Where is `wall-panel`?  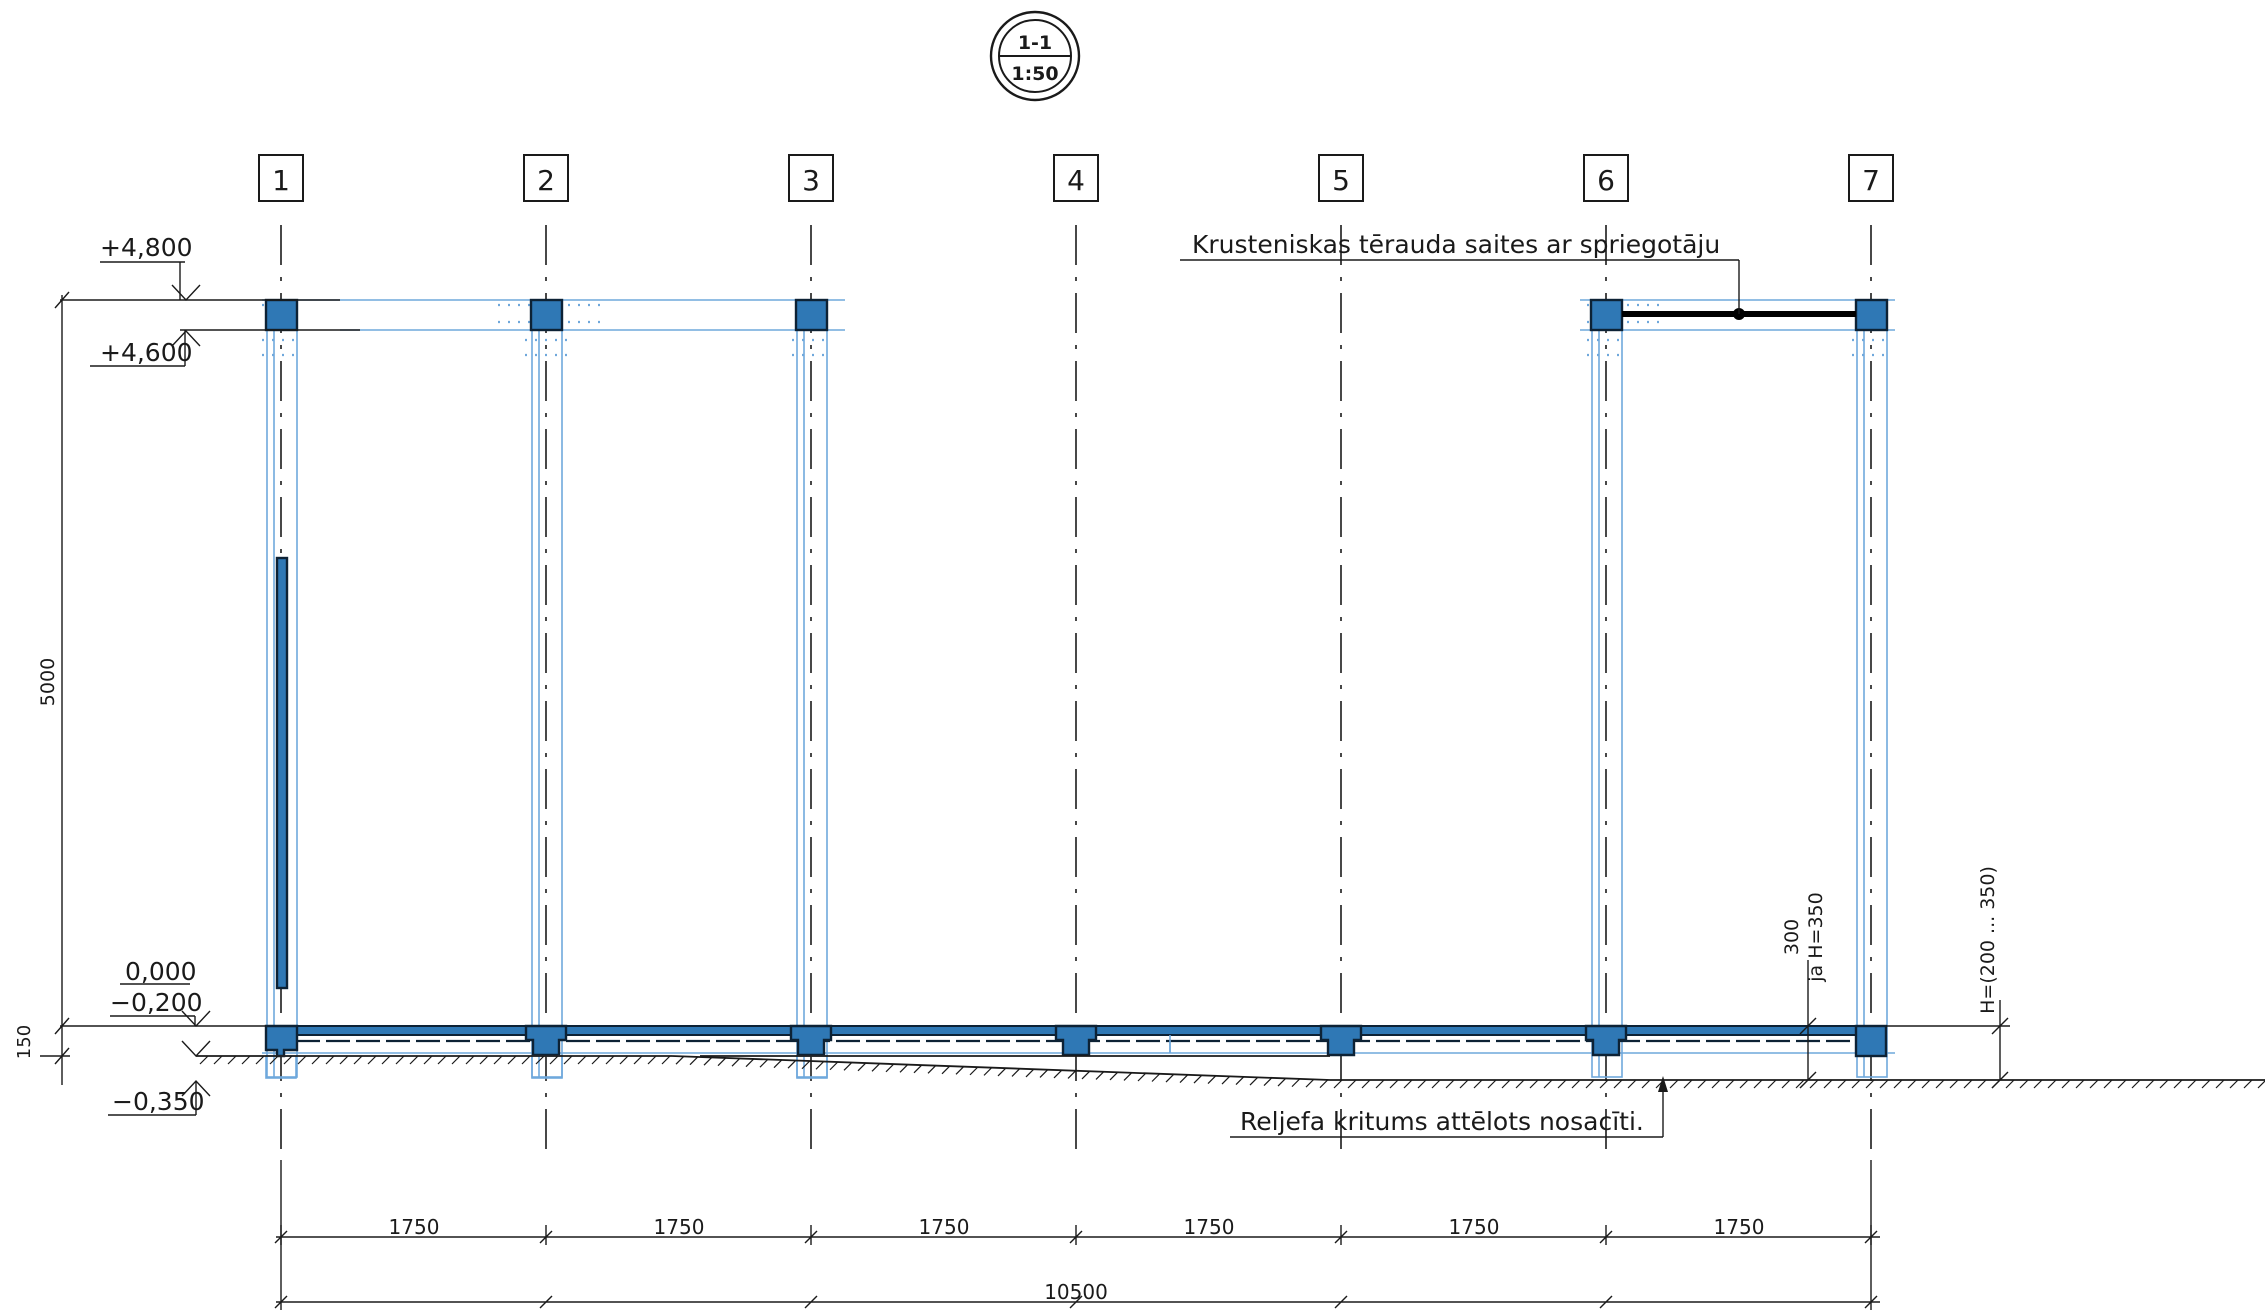
wall-panel is located at coordinates (282, 773).